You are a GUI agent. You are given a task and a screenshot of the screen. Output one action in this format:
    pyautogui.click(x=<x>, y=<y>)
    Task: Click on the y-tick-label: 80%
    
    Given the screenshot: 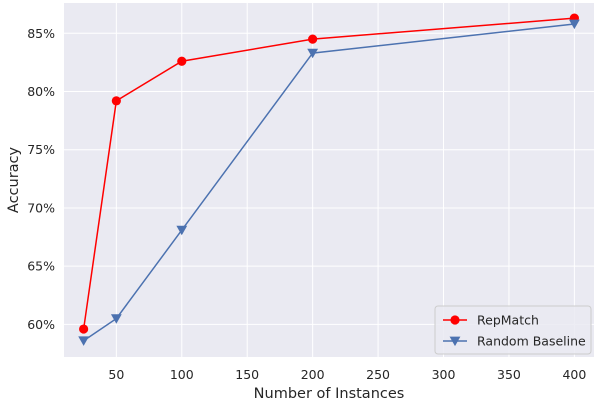 What is the action you would take?
    pyautogui.click(x=41, y=91)
    